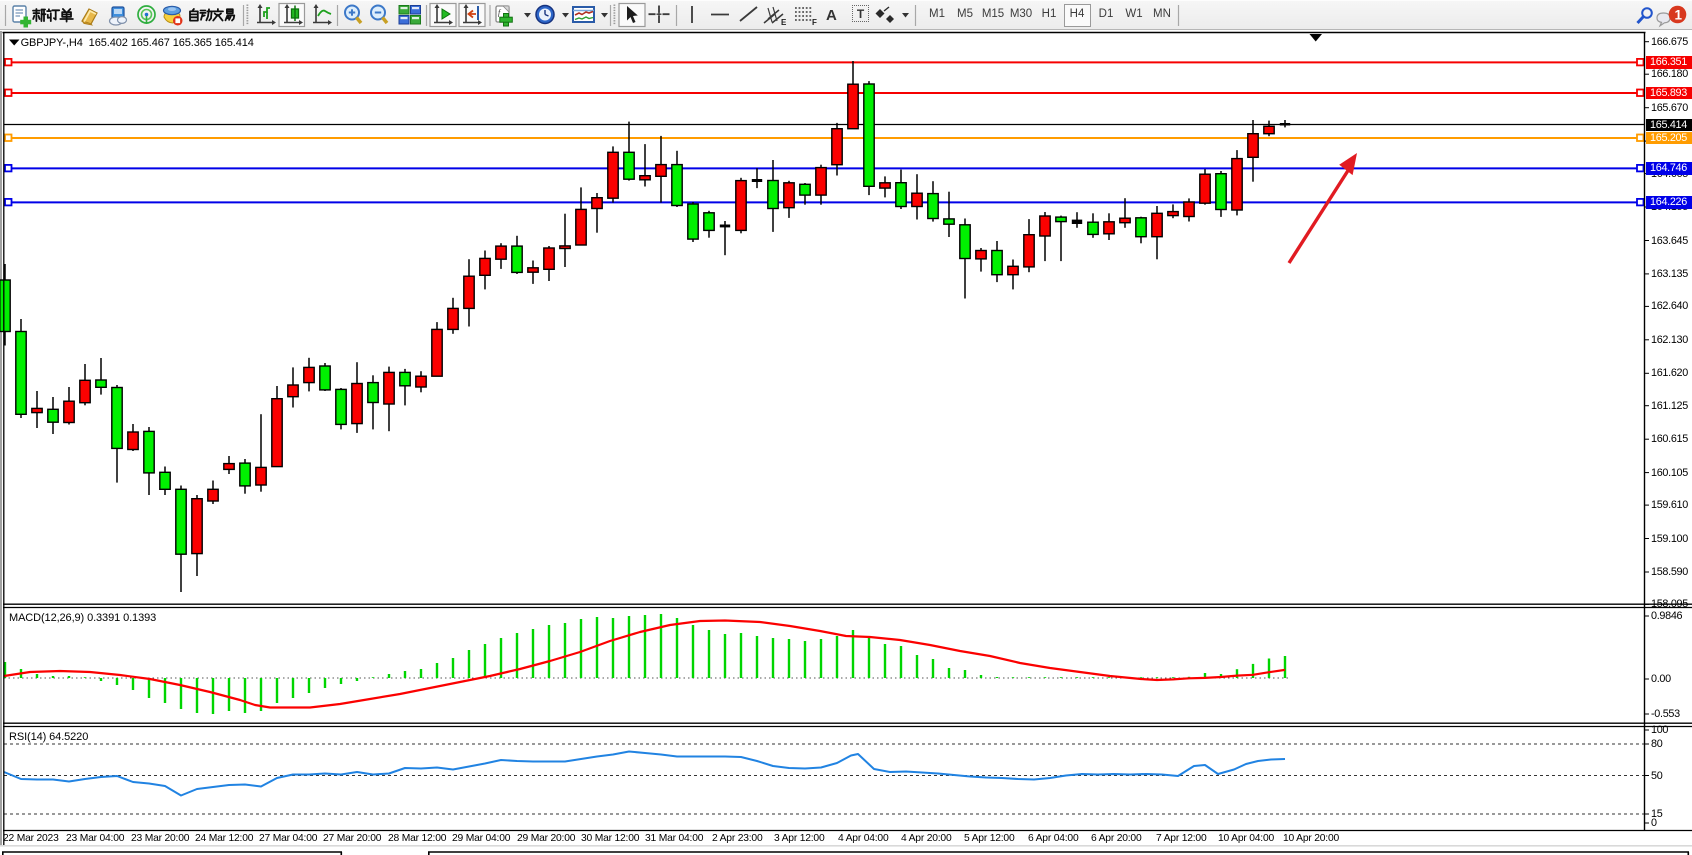  I want to click on svg-text: f, so click(500, 12).